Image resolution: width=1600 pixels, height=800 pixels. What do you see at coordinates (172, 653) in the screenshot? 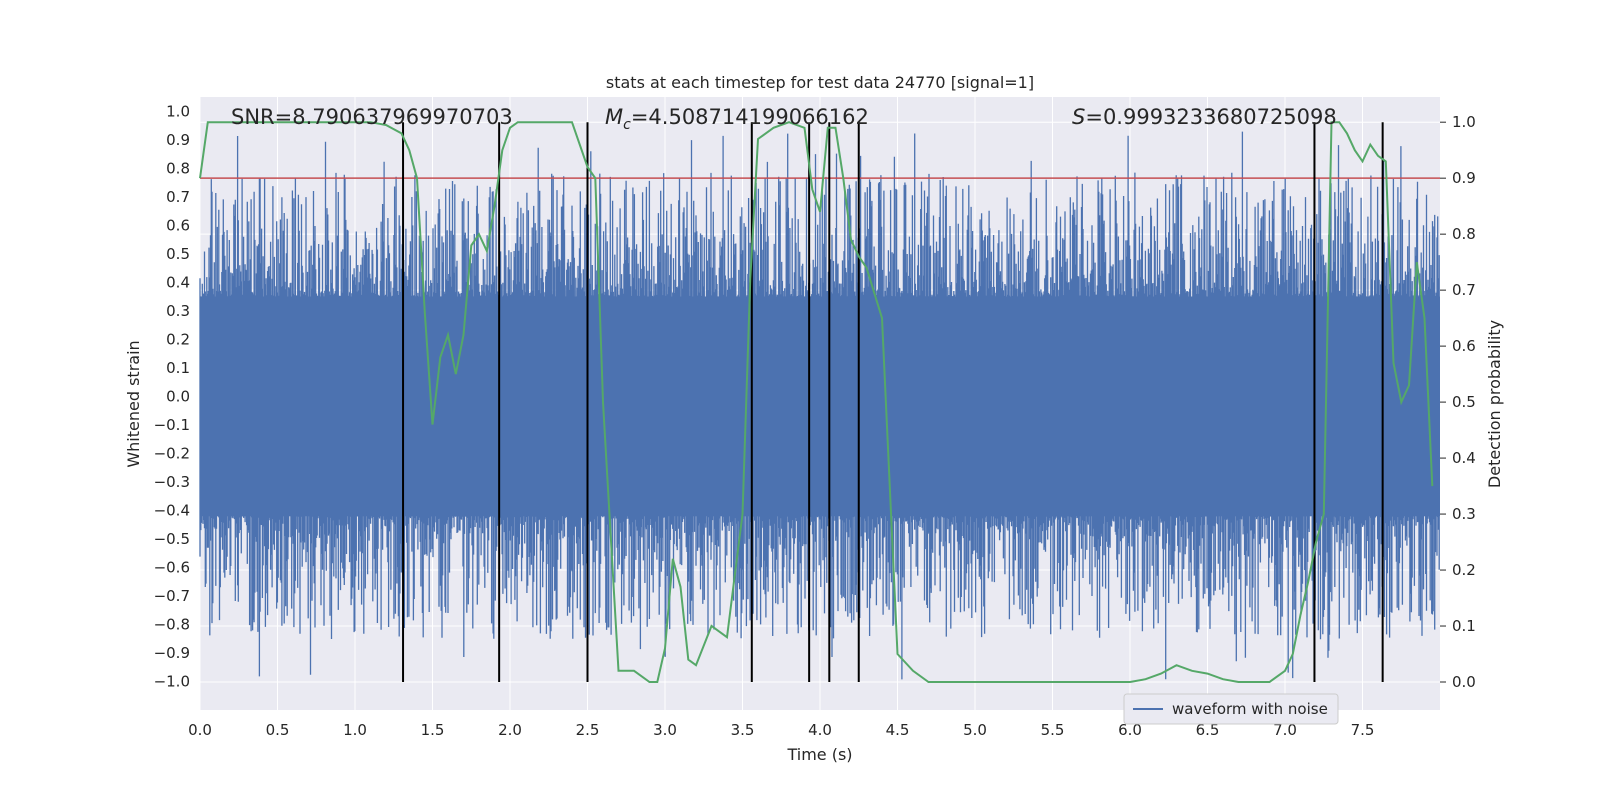
I see `y-tick-label-left: −0.9` at bounding box center [172, 653].